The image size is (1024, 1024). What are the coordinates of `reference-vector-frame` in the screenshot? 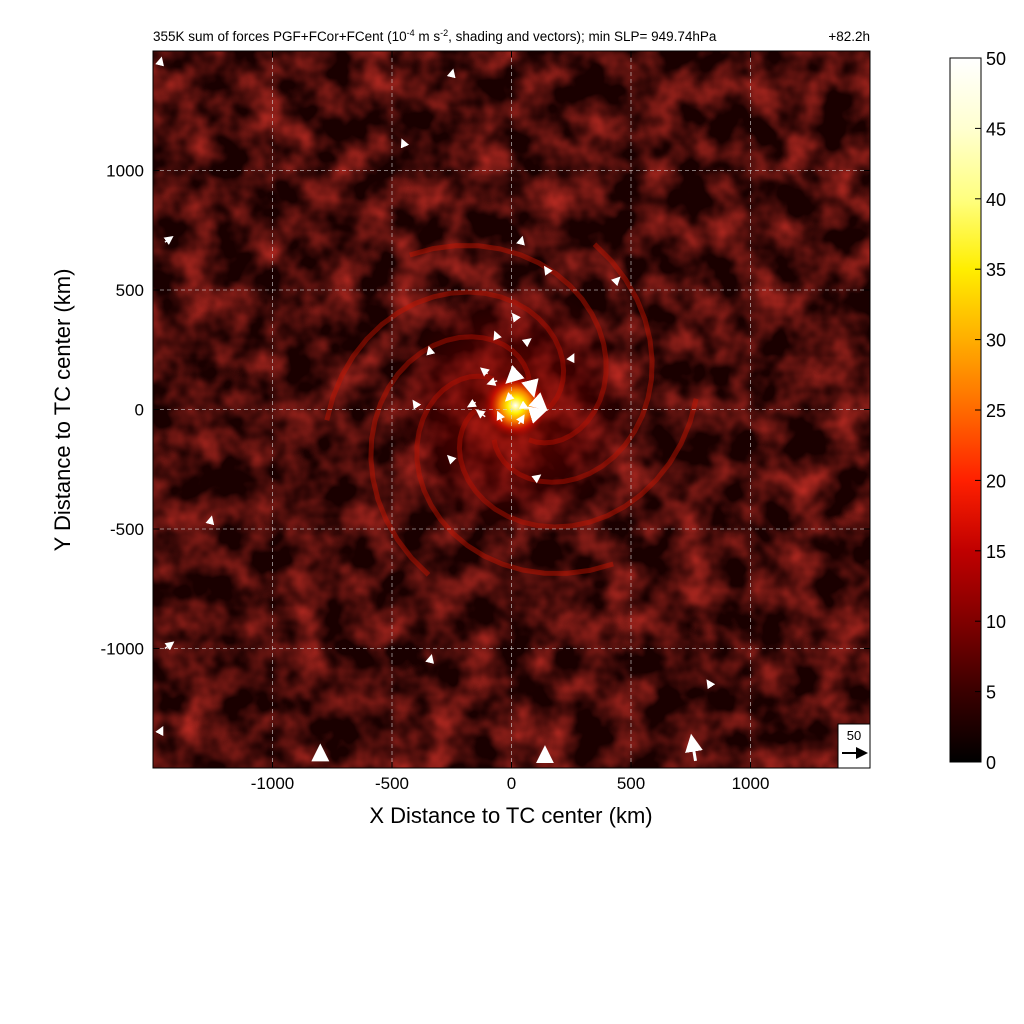 It's located at (854, 746).